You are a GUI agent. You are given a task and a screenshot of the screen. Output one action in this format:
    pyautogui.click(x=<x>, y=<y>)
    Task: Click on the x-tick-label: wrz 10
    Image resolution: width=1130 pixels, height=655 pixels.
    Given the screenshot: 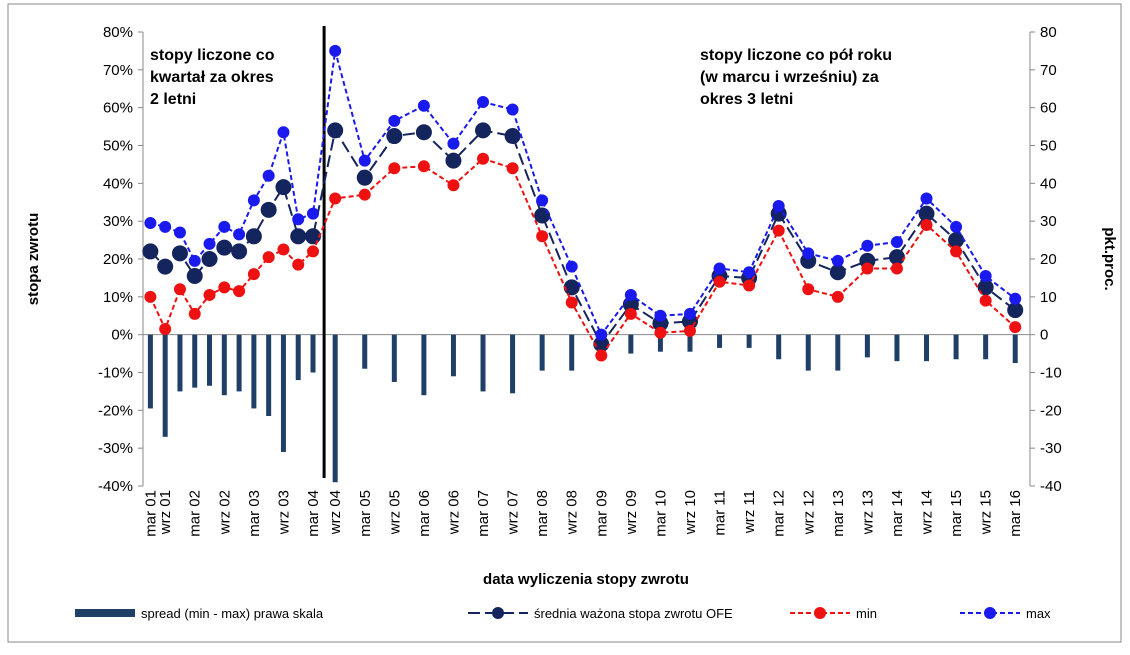 What is the action you would take?
    pyautogui.click(x=690, y=512)
    